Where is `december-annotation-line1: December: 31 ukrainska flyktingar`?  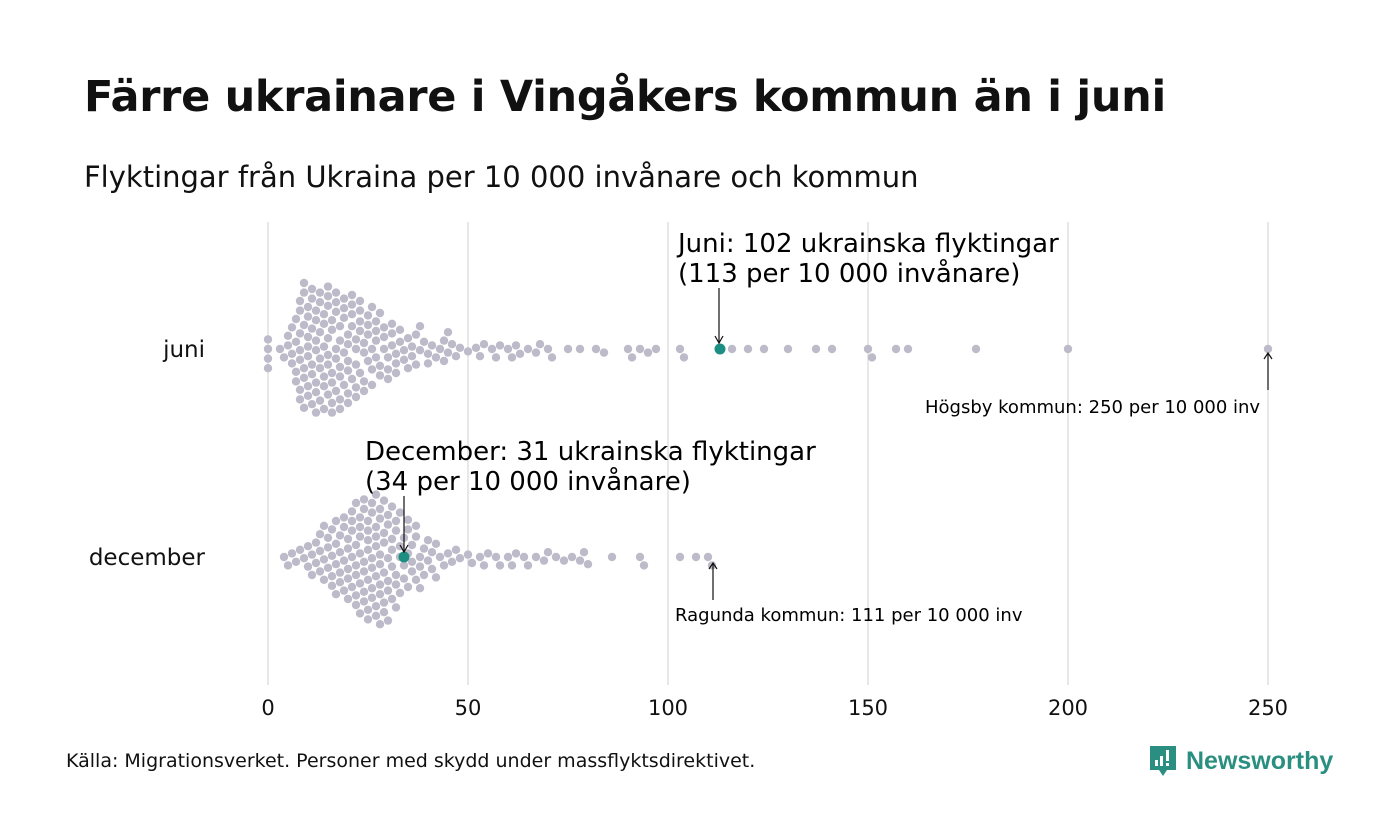 december-annotation-line1: December: 31 ukrainska flyktingar is located at coordinates (590, 452).